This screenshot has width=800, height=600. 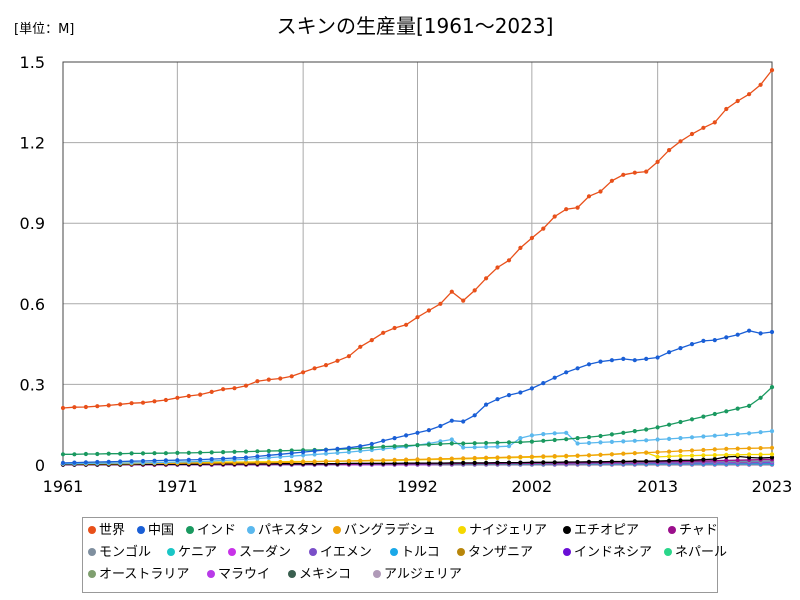 What do you see at coordinates (325, 574) in the screenshot?
I see `legend-label: メキシコ` at bounding box center [325, 574].